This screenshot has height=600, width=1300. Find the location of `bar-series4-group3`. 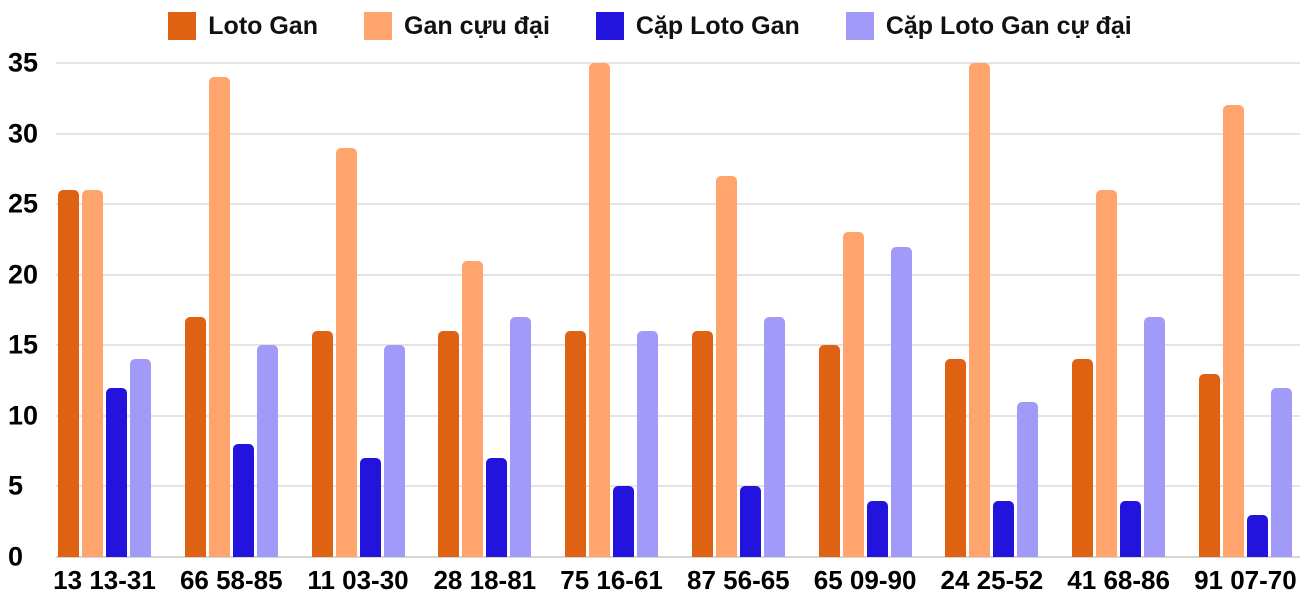

bar-series4-group3 is located at coordinates (394, 451).